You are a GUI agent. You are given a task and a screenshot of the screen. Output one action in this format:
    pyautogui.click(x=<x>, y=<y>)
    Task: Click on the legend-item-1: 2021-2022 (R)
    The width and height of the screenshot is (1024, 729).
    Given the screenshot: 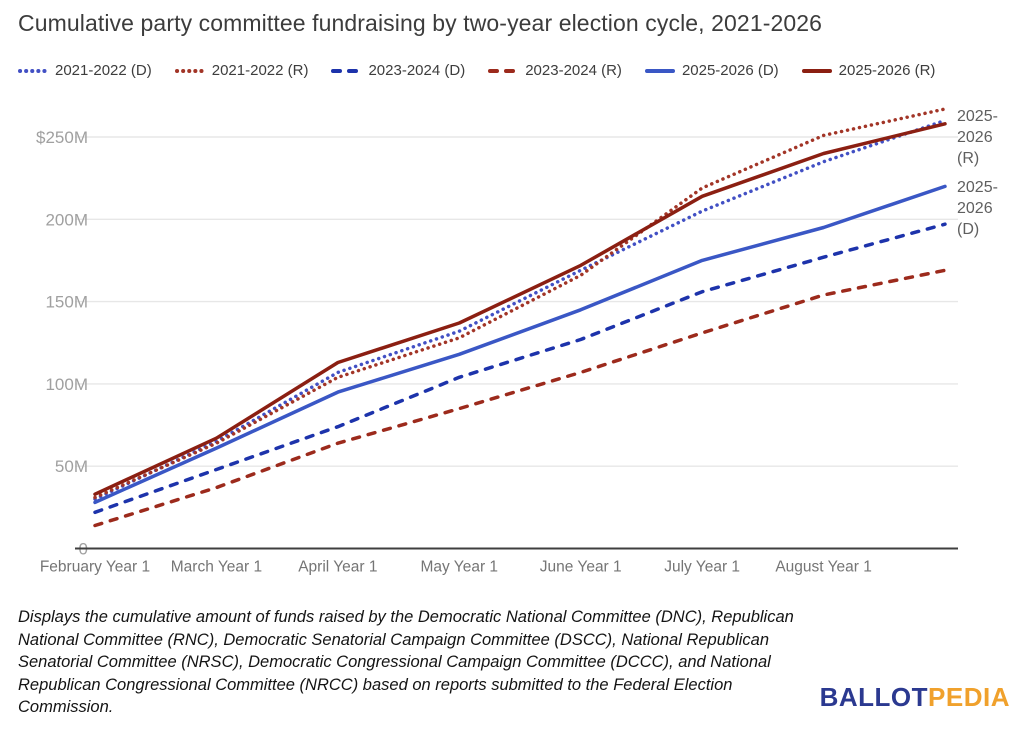 What is the action you would take?
    pyautogui.click(x=241, y=70)
    